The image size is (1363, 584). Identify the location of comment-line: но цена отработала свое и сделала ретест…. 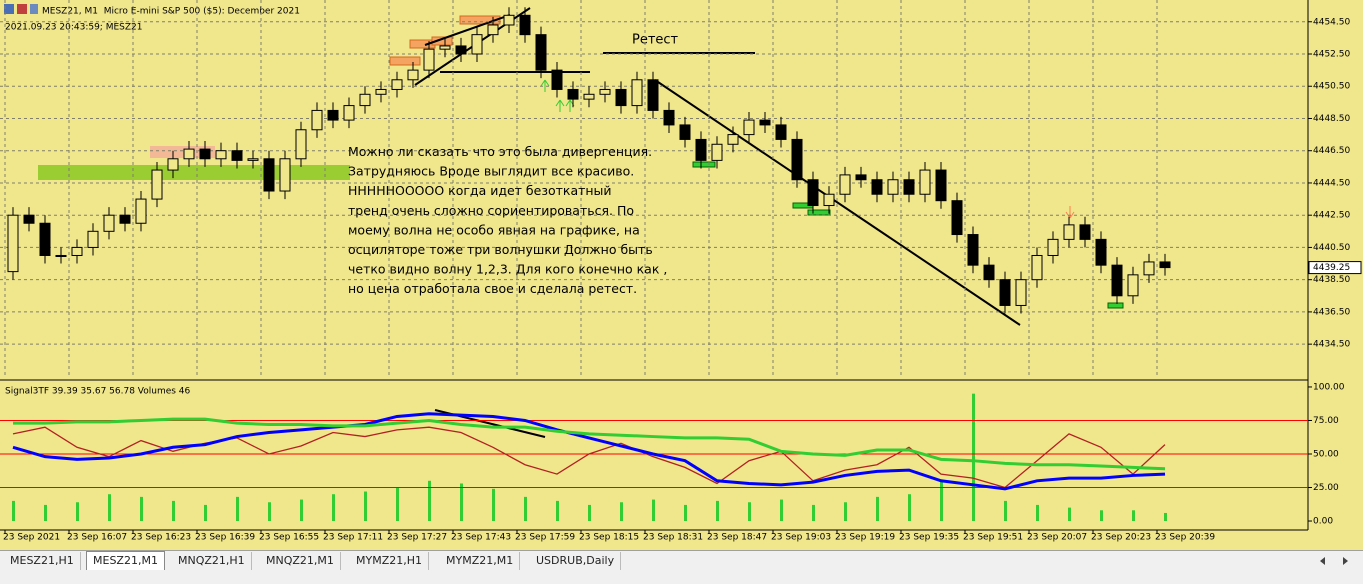
(492, 288).